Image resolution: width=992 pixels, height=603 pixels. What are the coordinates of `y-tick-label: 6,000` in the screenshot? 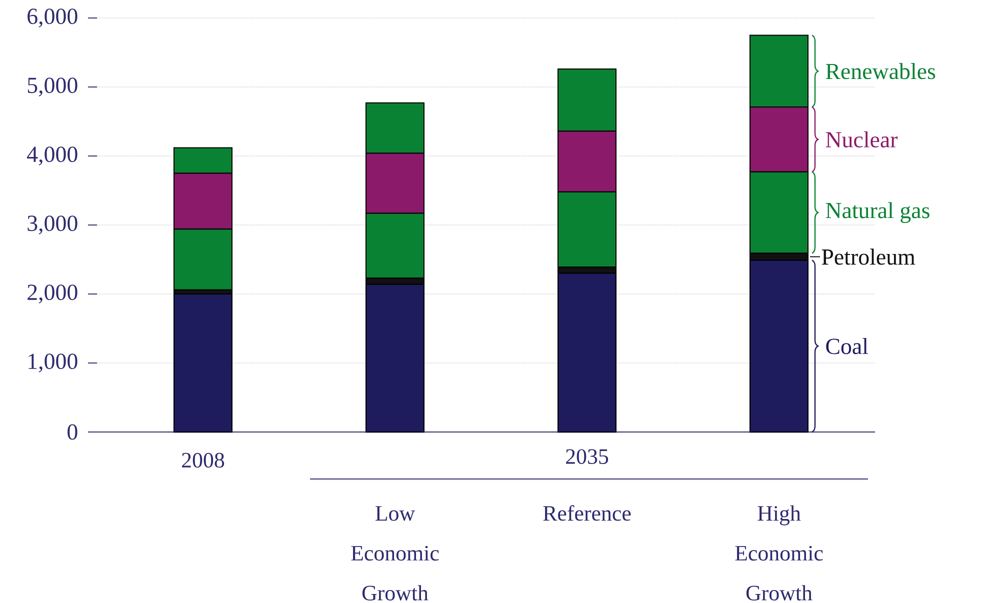 It's located at (53, 18).